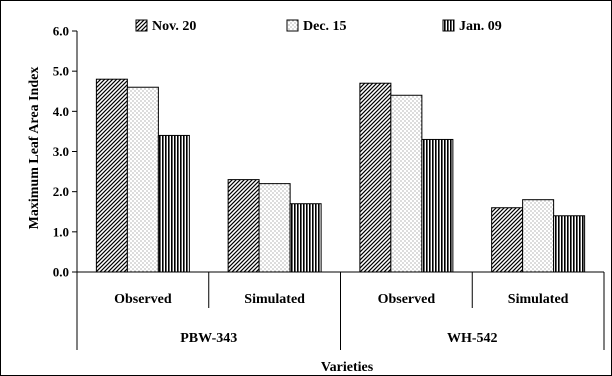 The image size is (612, 376). What do you see at coordinates (61, 151) in the screenshot?
I see `y-tick-label: 3.0` at bounding box center [61, 151].